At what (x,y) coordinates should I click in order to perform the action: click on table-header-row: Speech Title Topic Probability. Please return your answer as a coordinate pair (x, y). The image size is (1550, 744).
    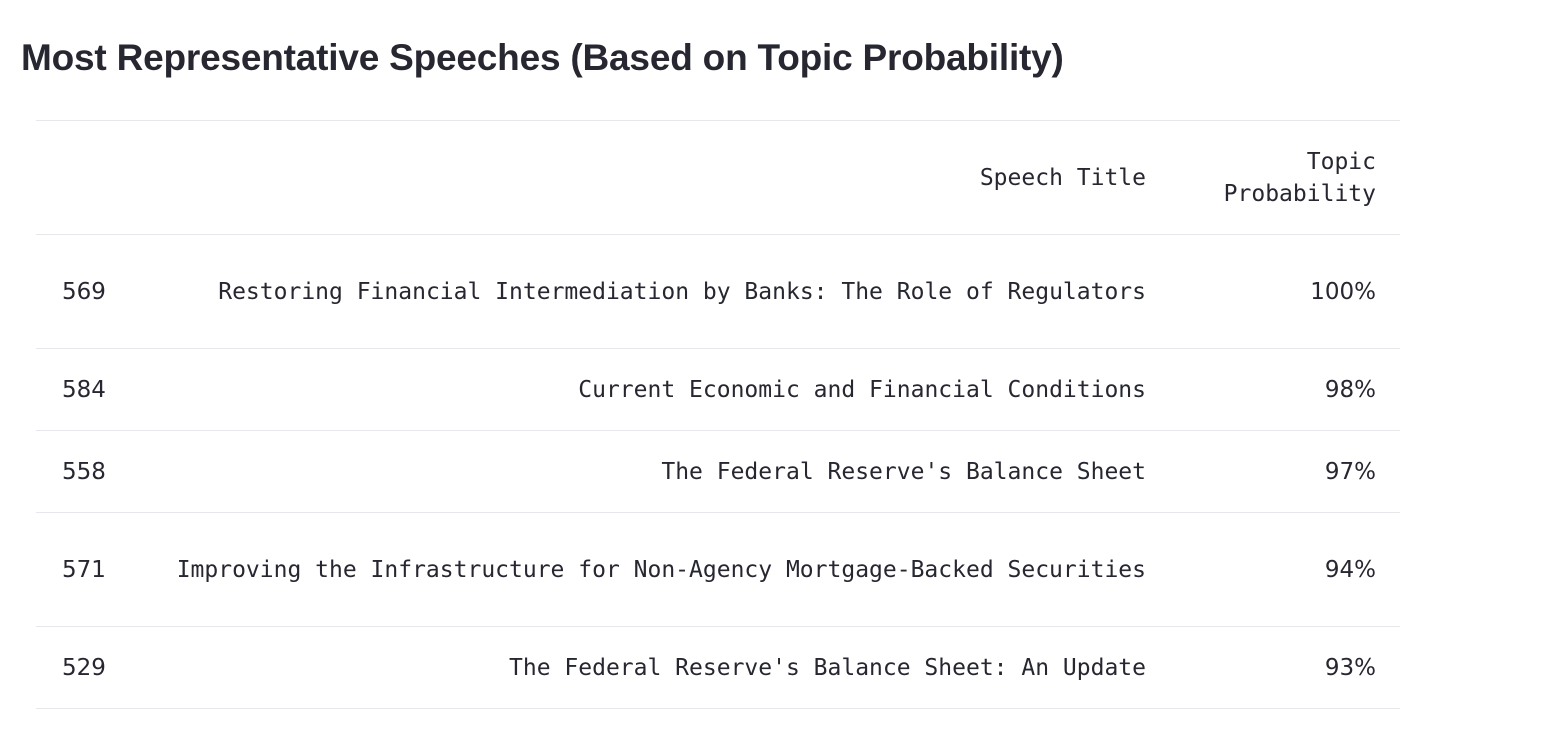
    Looking at the image, I should click on (718, 177).